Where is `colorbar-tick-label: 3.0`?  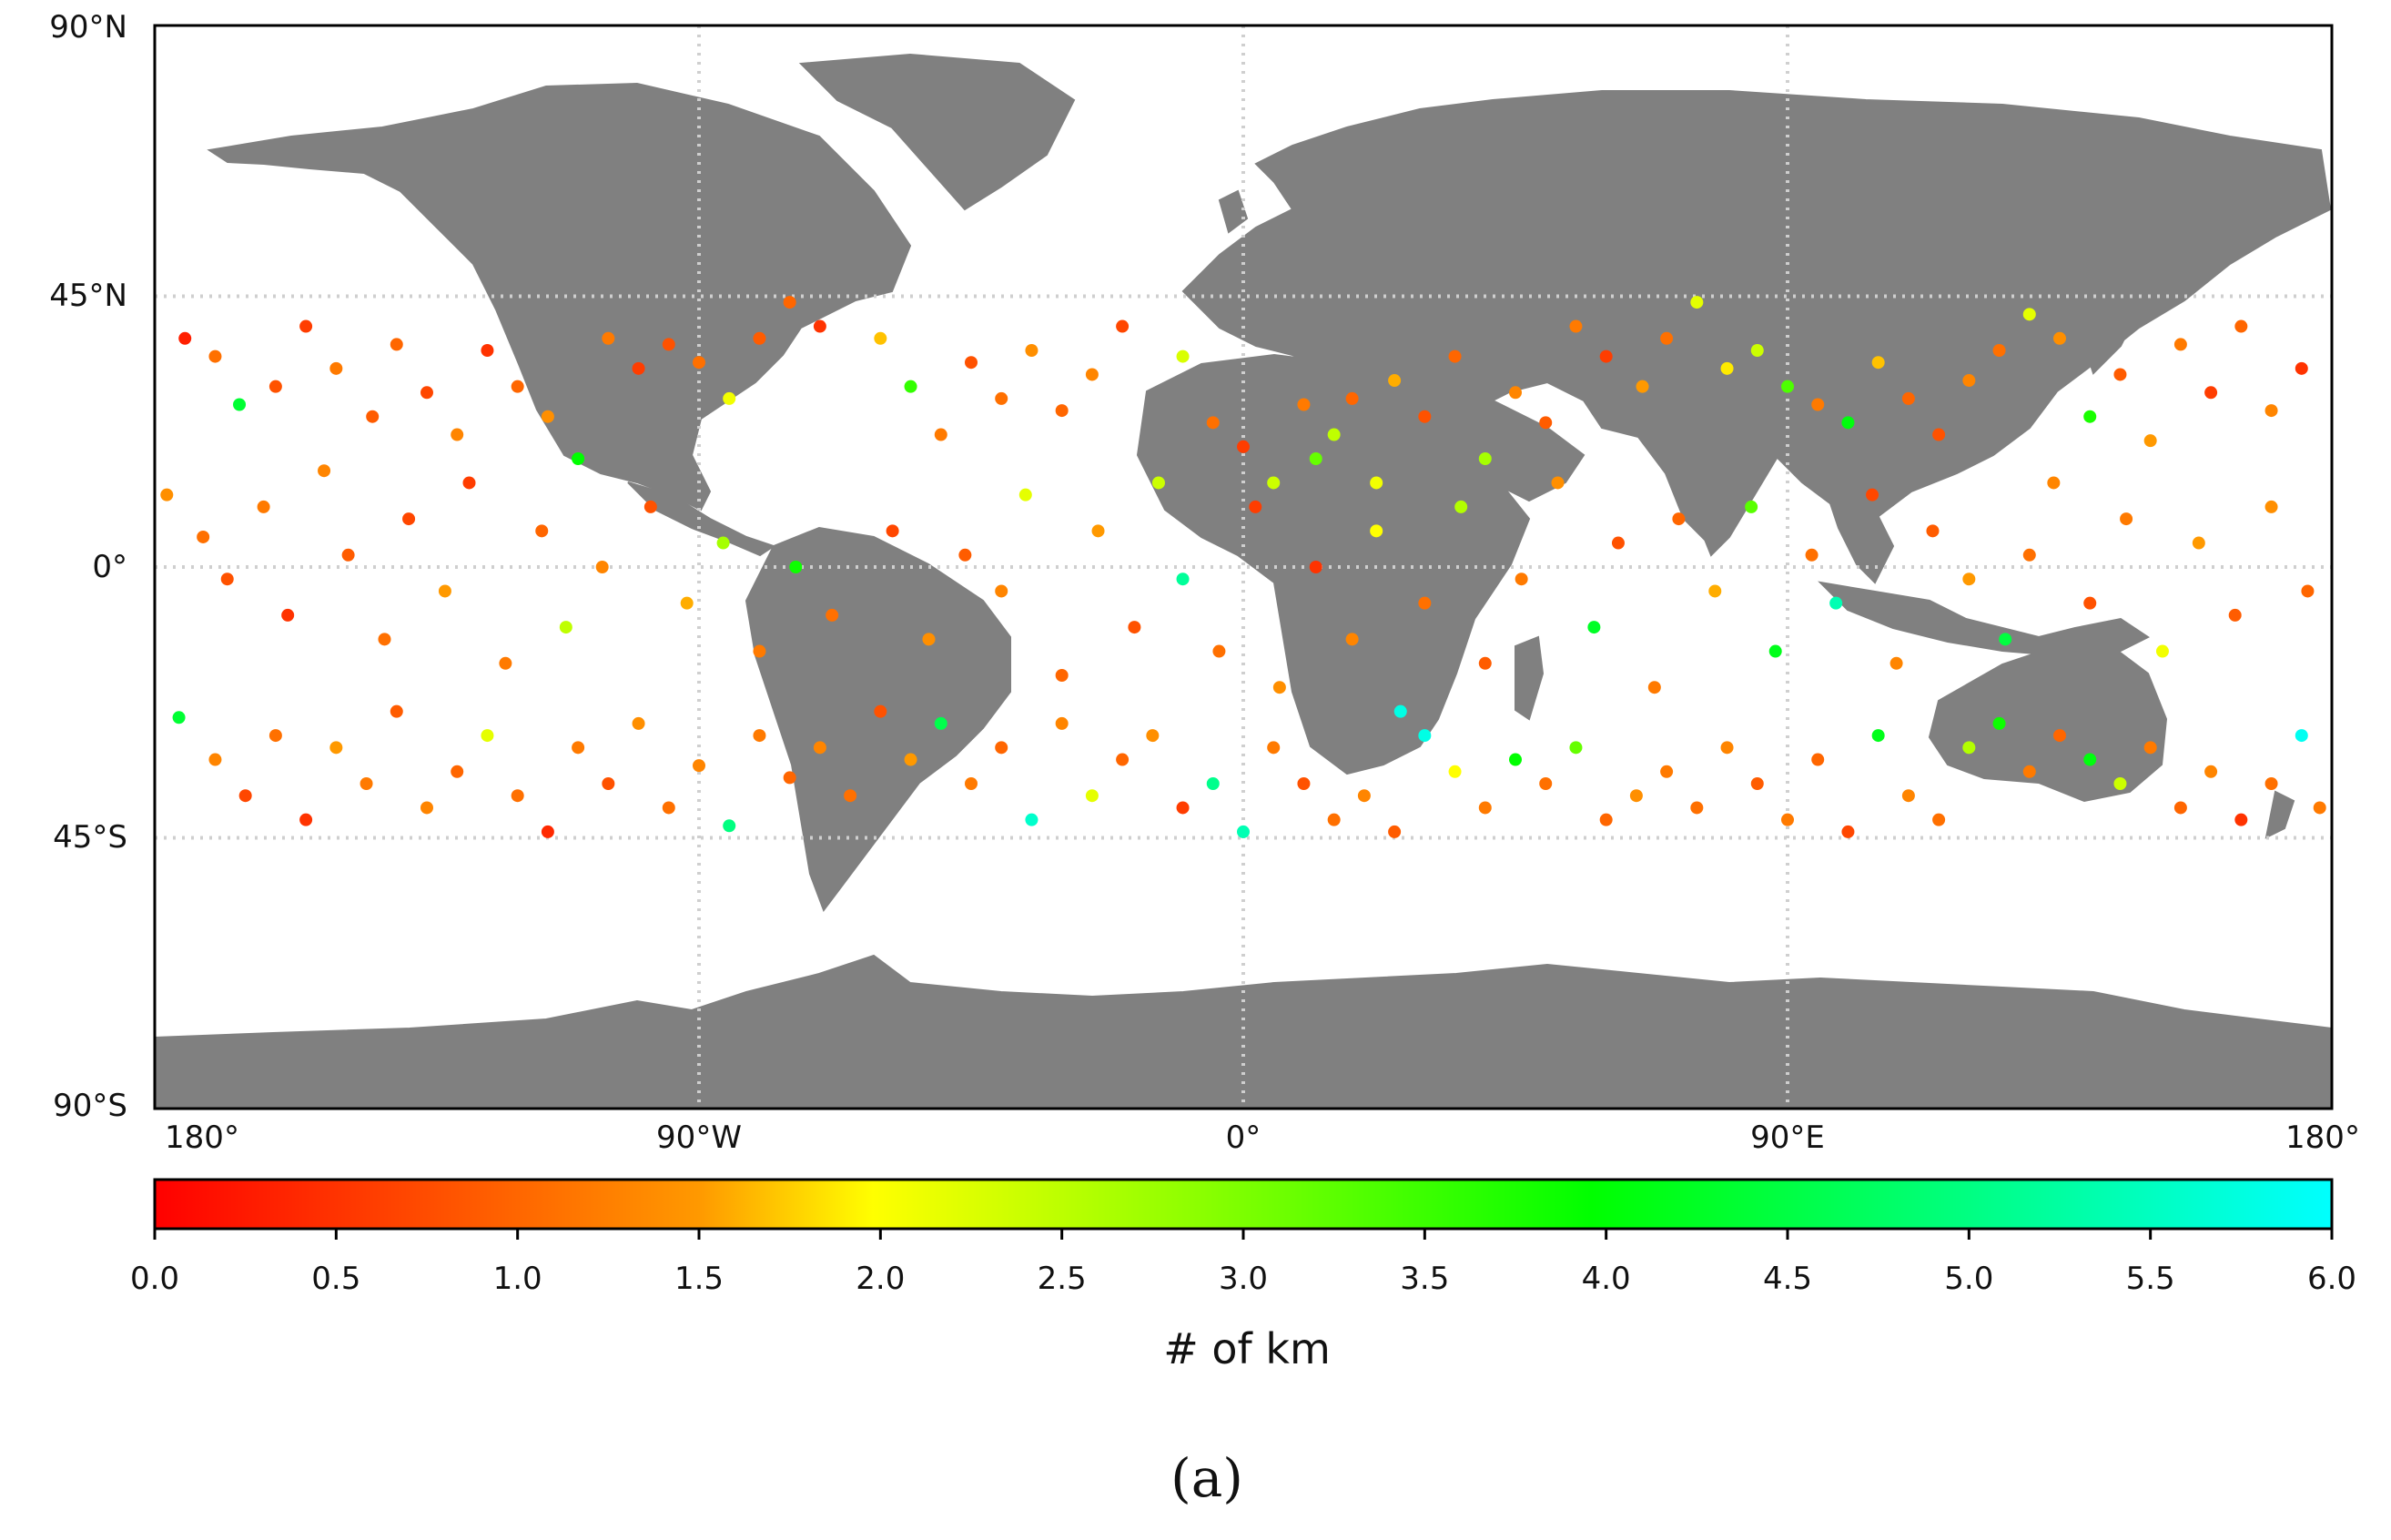
colorbar-tick-label: 3.0 is located at coordinates (1243, 1279).